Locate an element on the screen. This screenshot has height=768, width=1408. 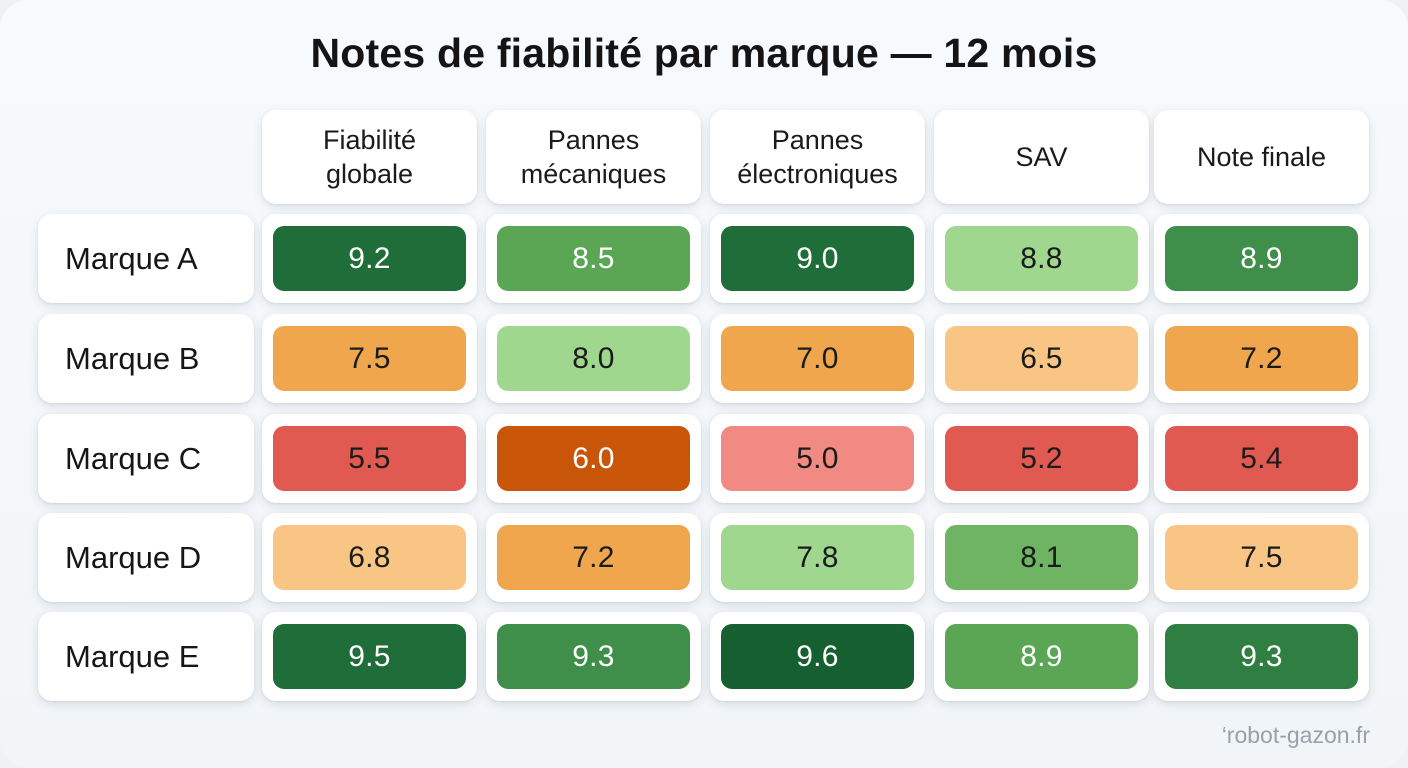
cell-value: 5.4 is located at coordinates (1261, 458).